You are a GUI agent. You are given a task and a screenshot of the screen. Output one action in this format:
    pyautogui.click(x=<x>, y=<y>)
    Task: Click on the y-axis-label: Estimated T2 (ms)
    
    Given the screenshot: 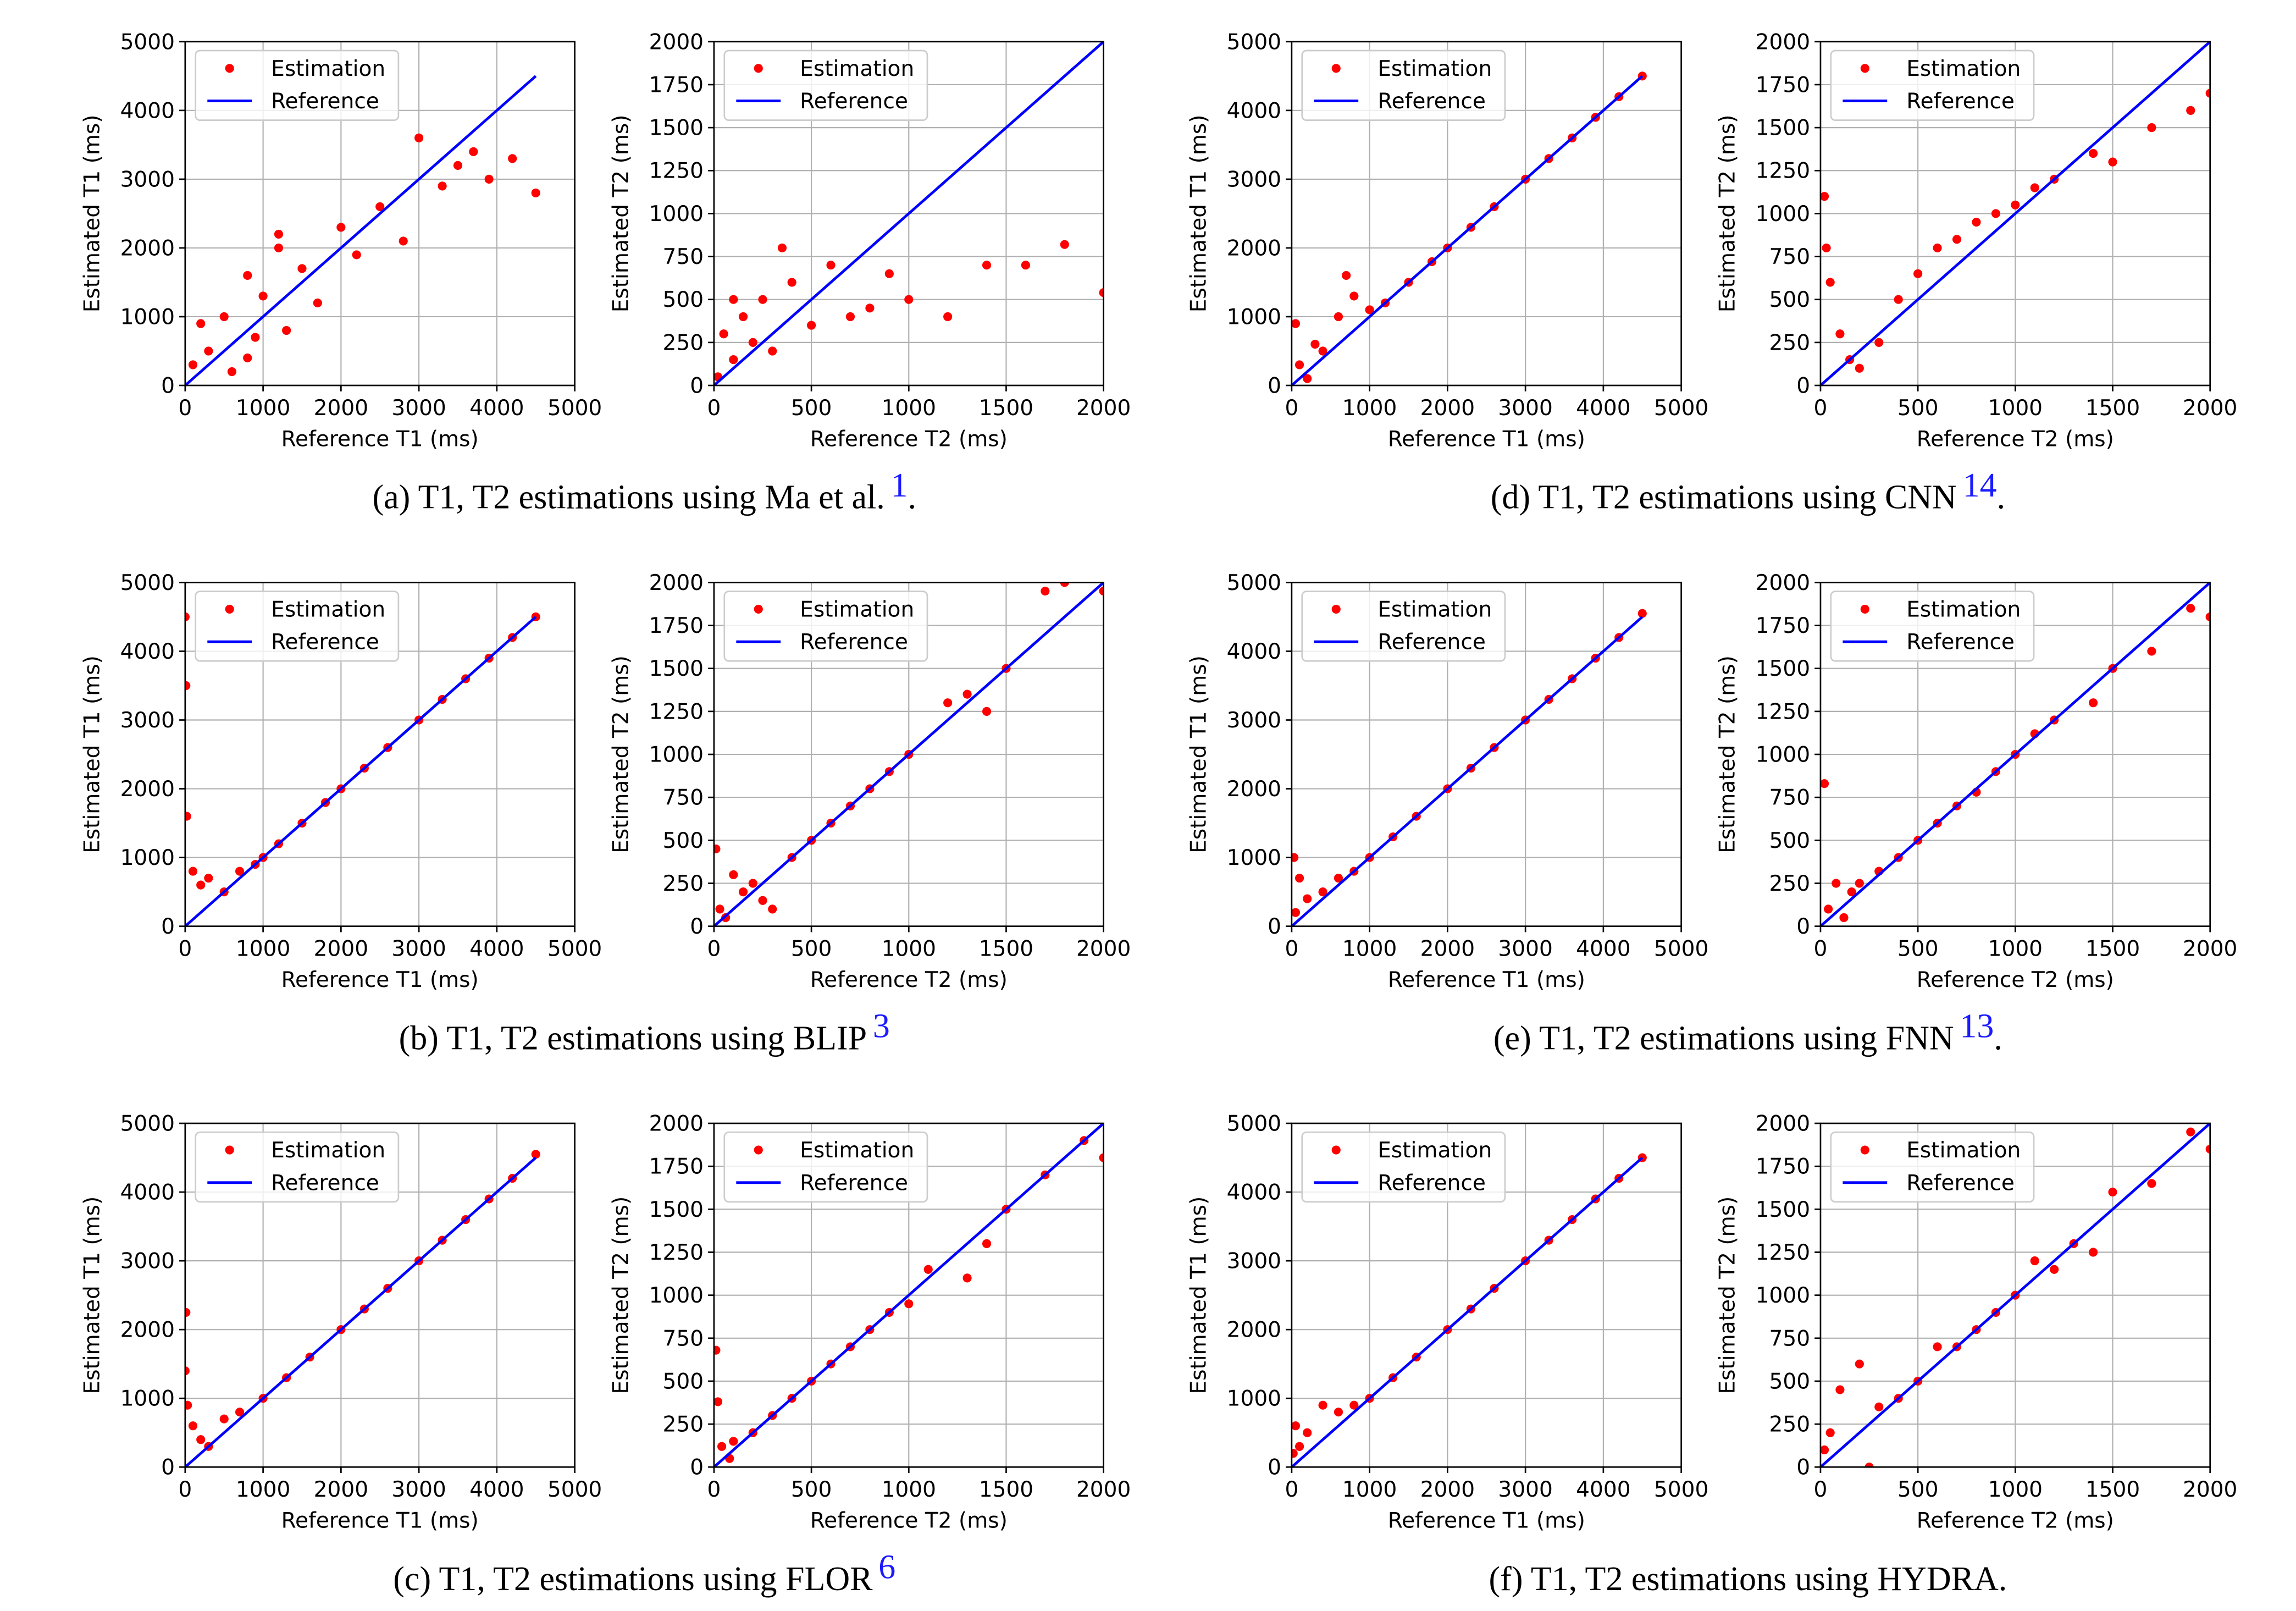 What is the action you would take?
    pyautogui.click(x=621, y=1295)
    